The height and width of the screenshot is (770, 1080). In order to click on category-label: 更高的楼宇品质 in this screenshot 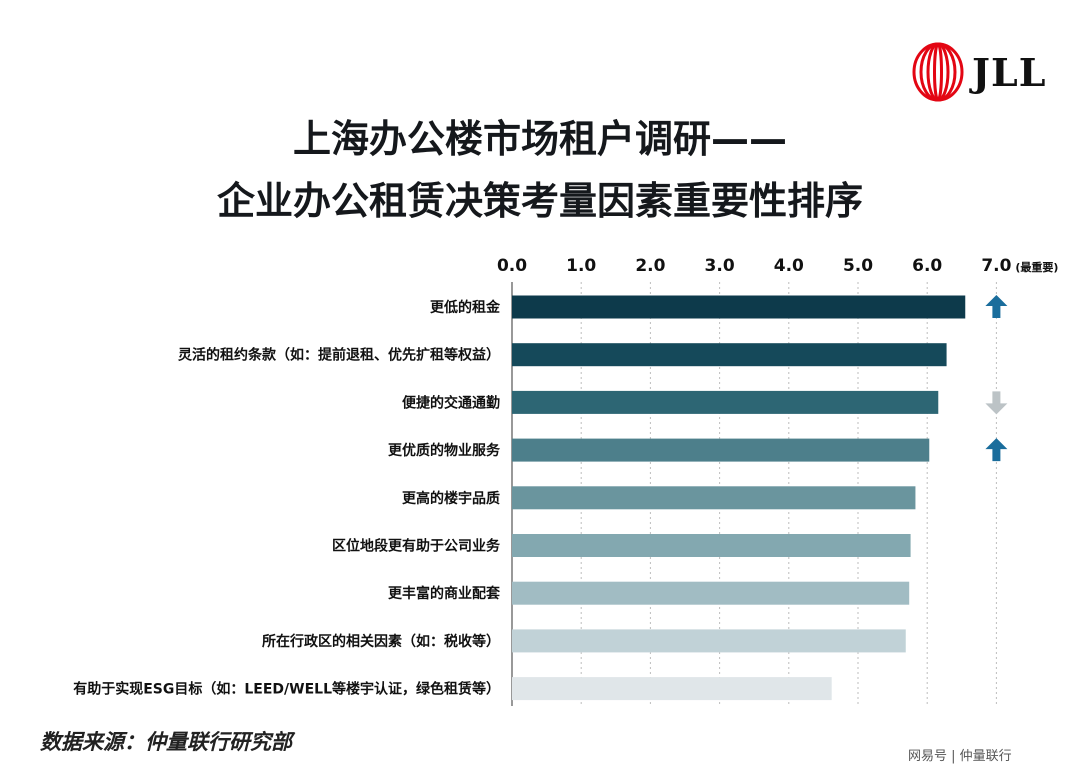, I will do `click(451, 498)`.